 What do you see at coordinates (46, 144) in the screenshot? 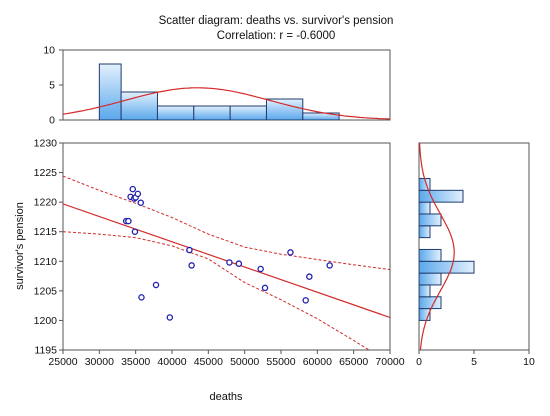
I see `y-tick-label: 1230` at bounding box center [46, 144].